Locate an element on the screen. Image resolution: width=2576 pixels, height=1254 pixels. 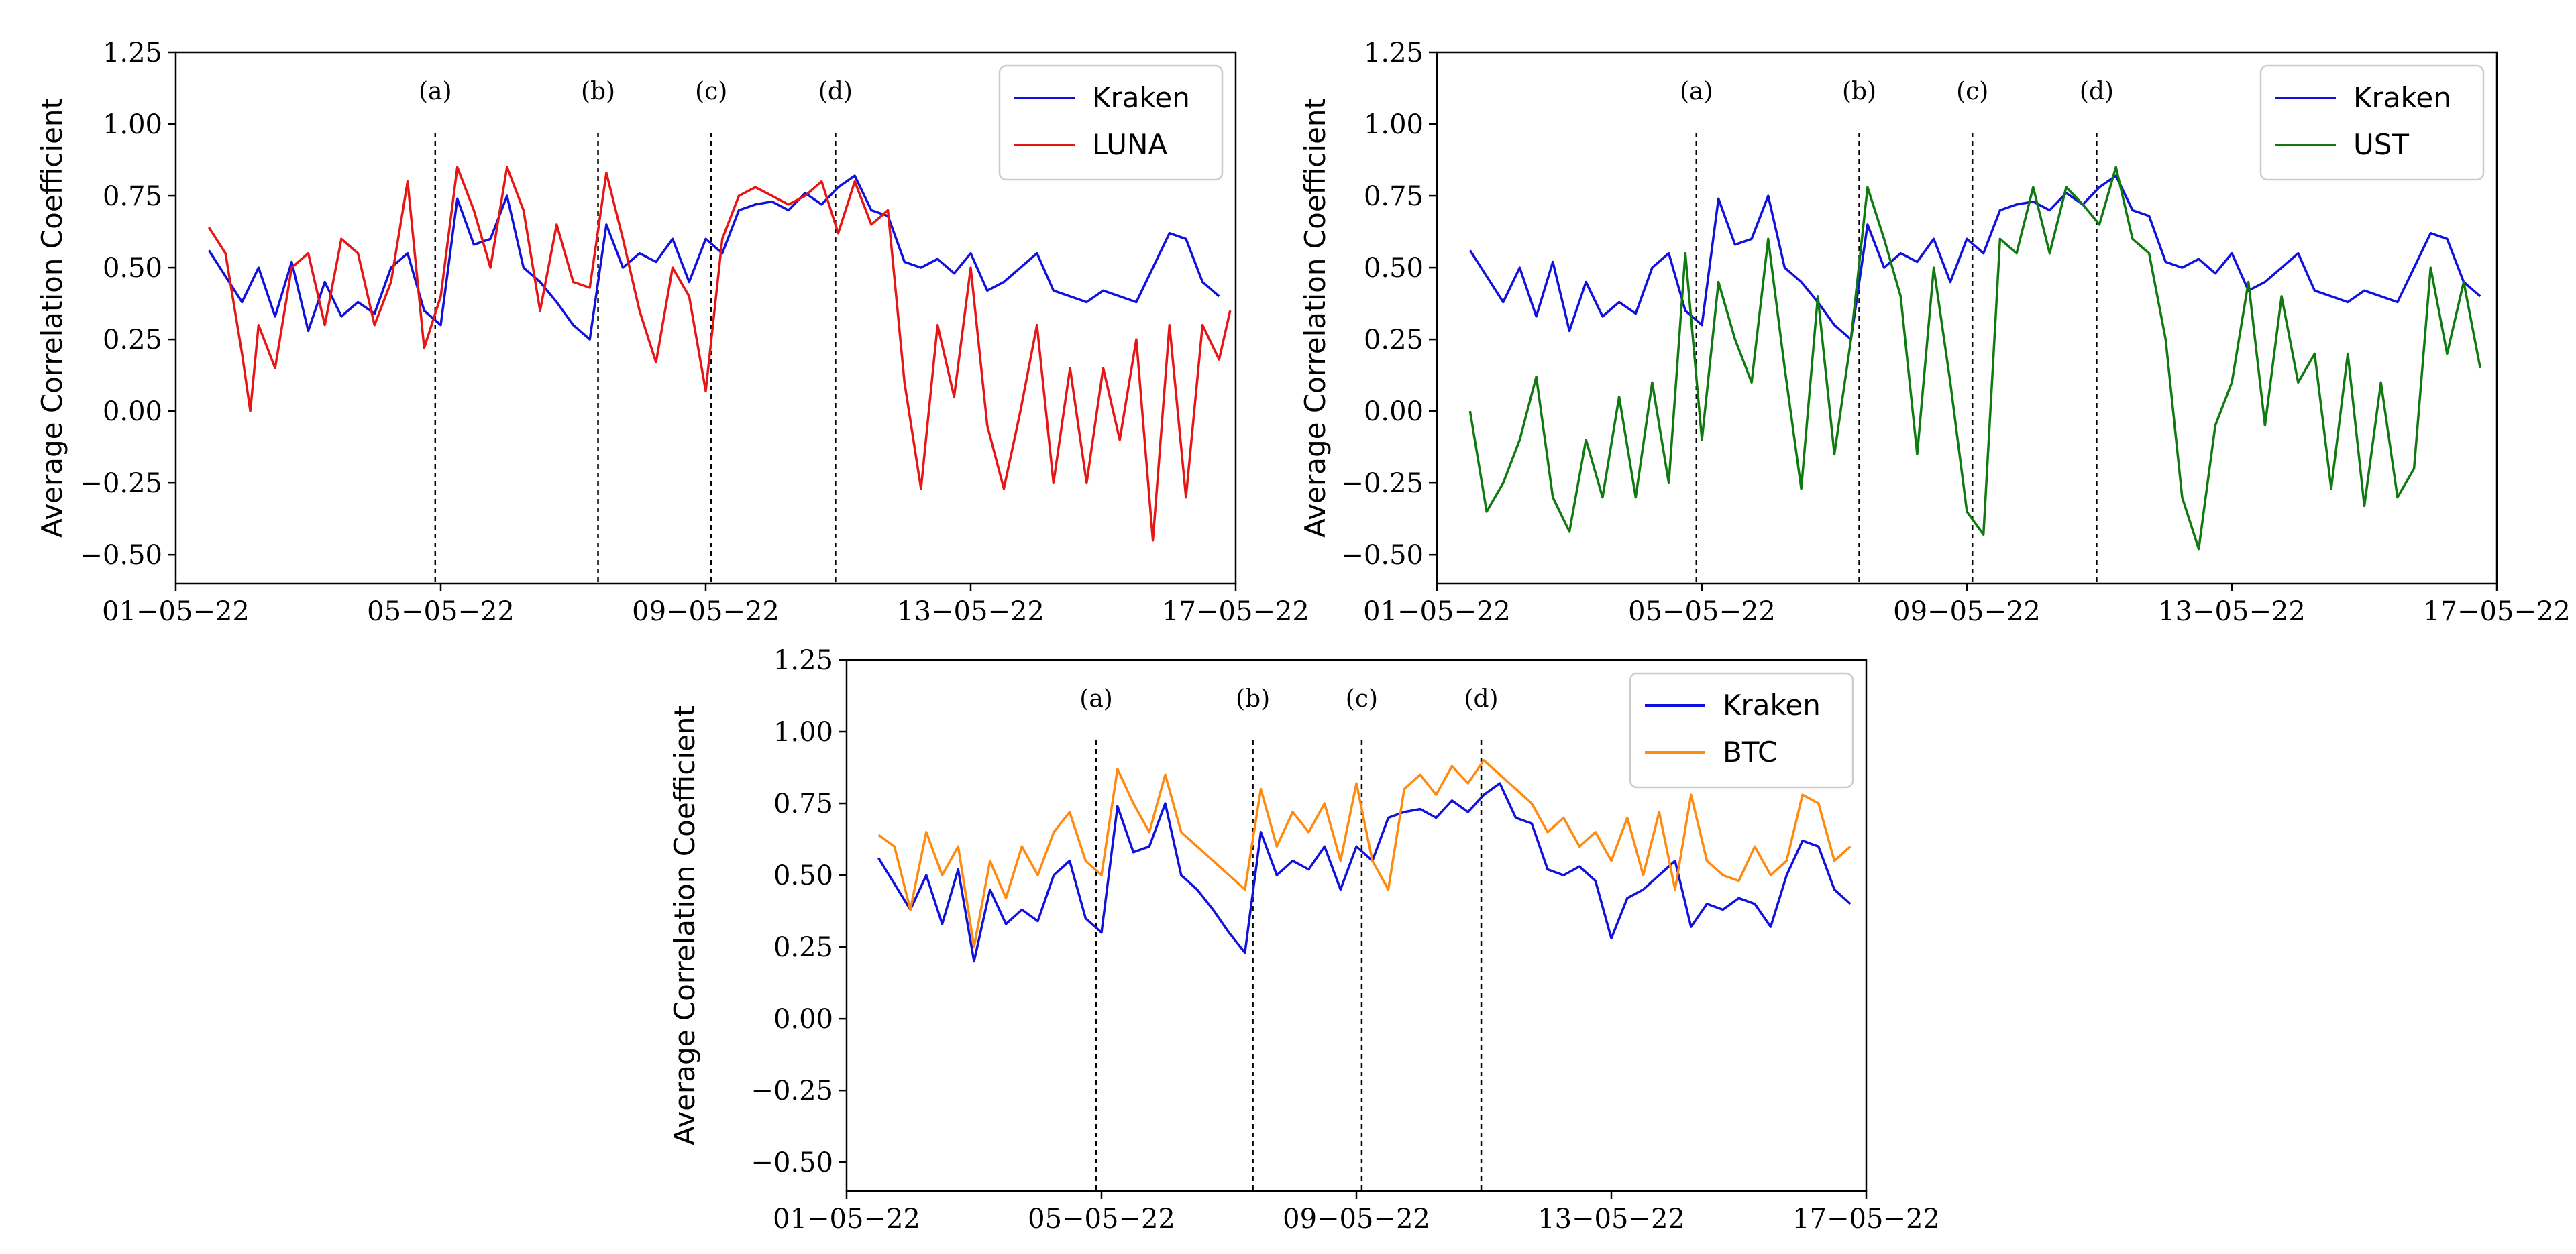
series-line-btc is located at coordinates (1364, 853).